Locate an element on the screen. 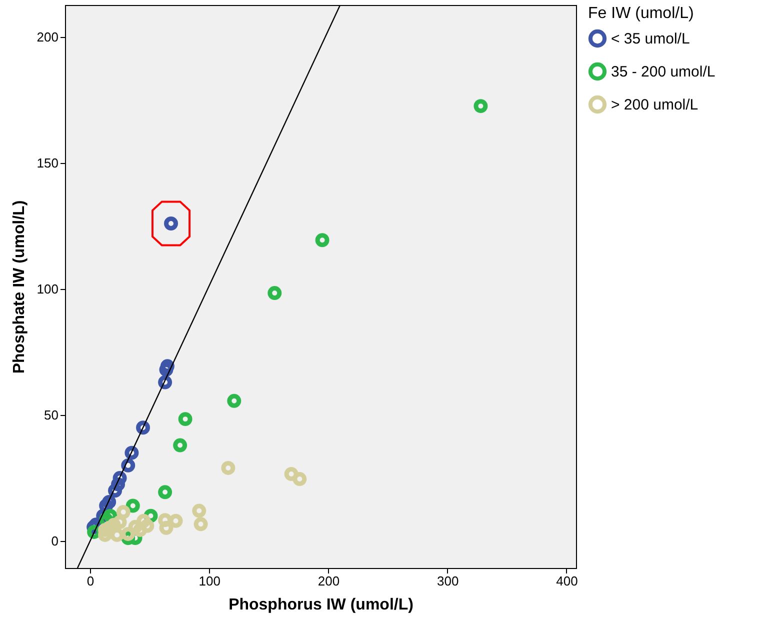  y-tick-label: 200 is located at coordinates (47, 37).